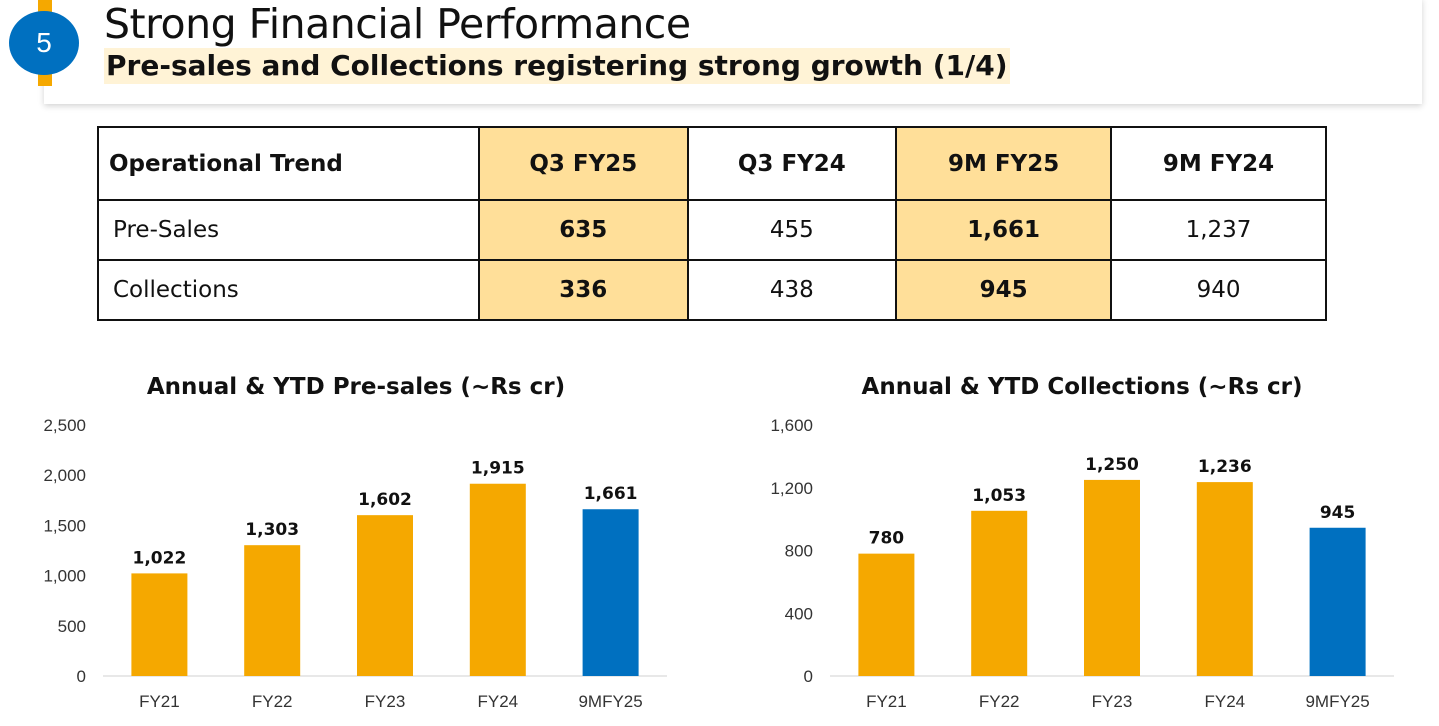  What do you see at coordinates (498, 469) in the screenshot?
I see `data-label: 1,915` at bounding box center [498, 469].